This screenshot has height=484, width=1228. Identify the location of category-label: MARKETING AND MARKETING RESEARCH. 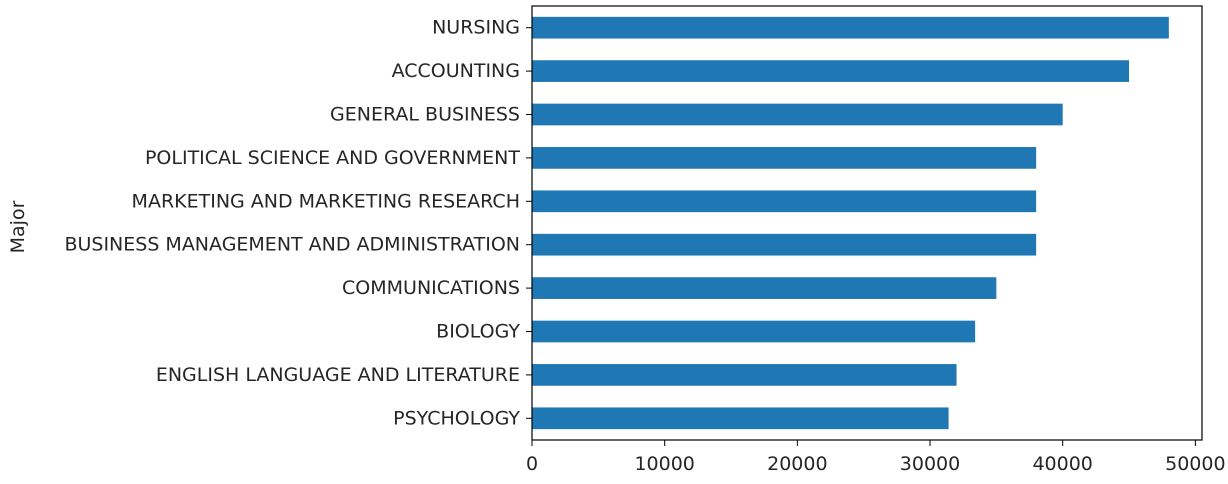
(326, 201).